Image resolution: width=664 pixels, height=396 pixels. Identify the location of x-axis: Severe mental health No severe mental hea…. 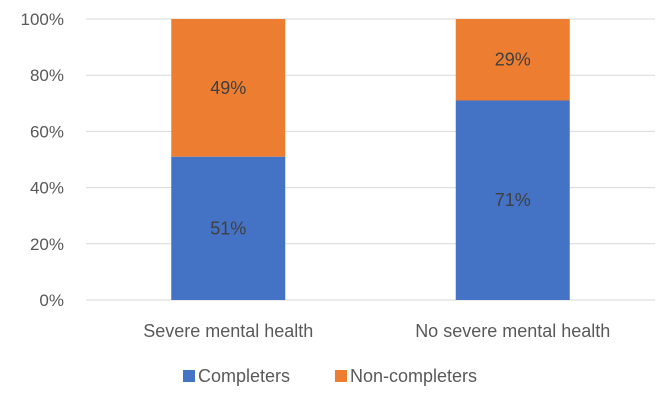
(376, 331).